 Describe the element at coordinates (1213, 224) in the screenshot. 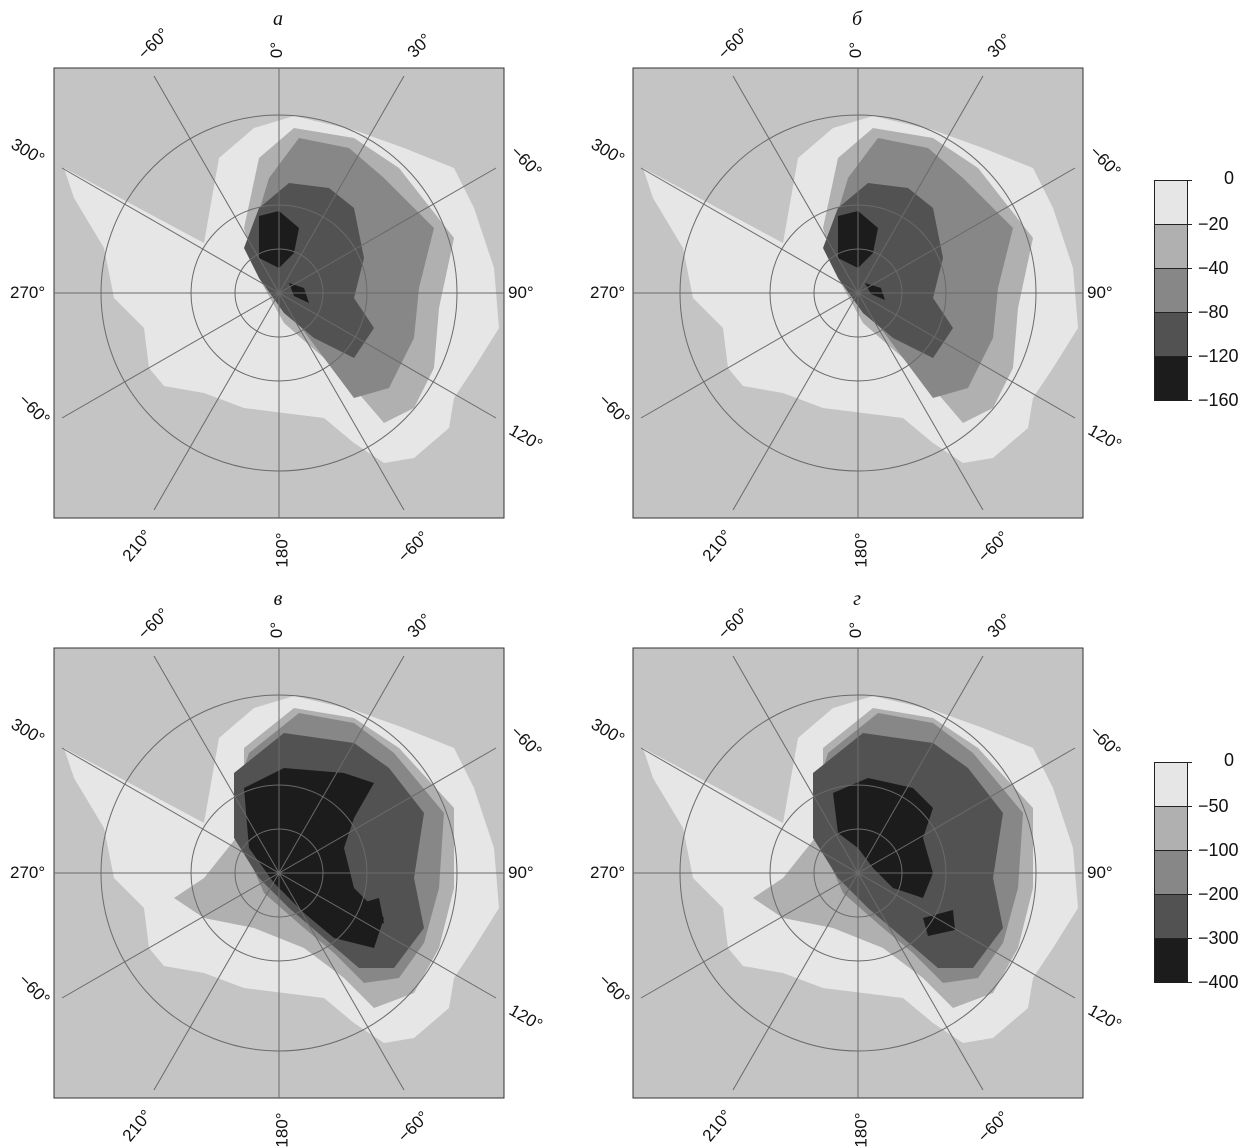

I see `scale-label: −20` at that location.